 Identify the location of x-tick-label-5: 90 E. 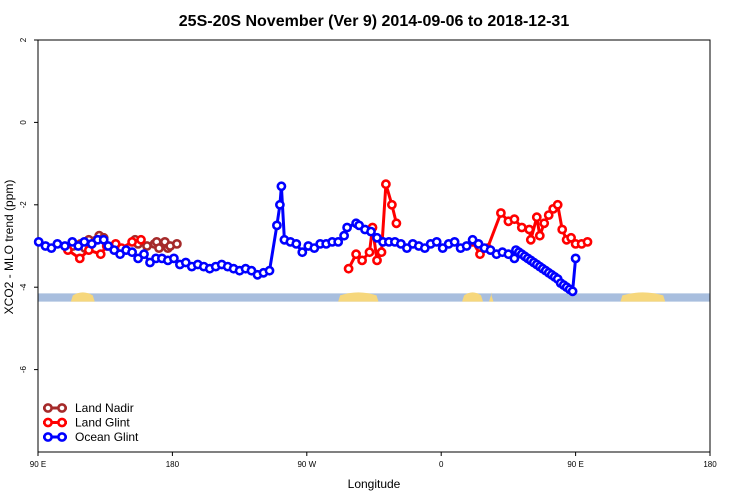
(575, 464).